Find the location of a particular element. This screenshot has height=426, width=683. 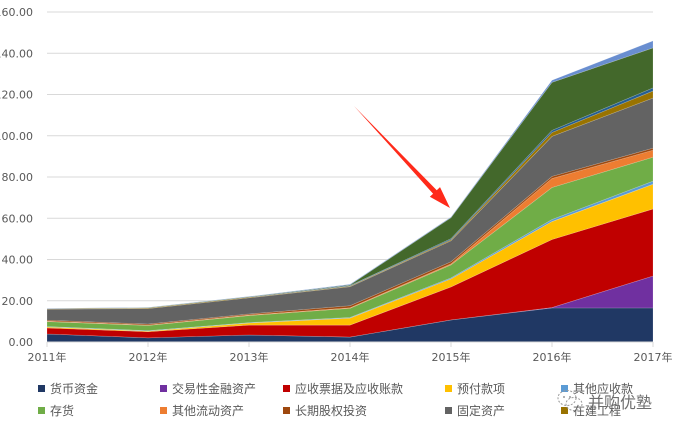

legend-item-long-term-equity: 长期股权投资 is located at coordinates (364, 410).